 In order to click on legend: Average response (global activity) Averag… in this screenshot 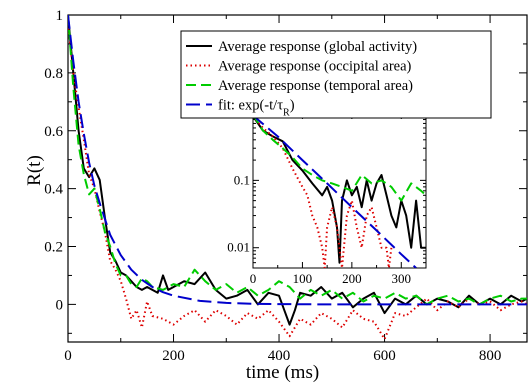, I will do `click(336, 74)`.